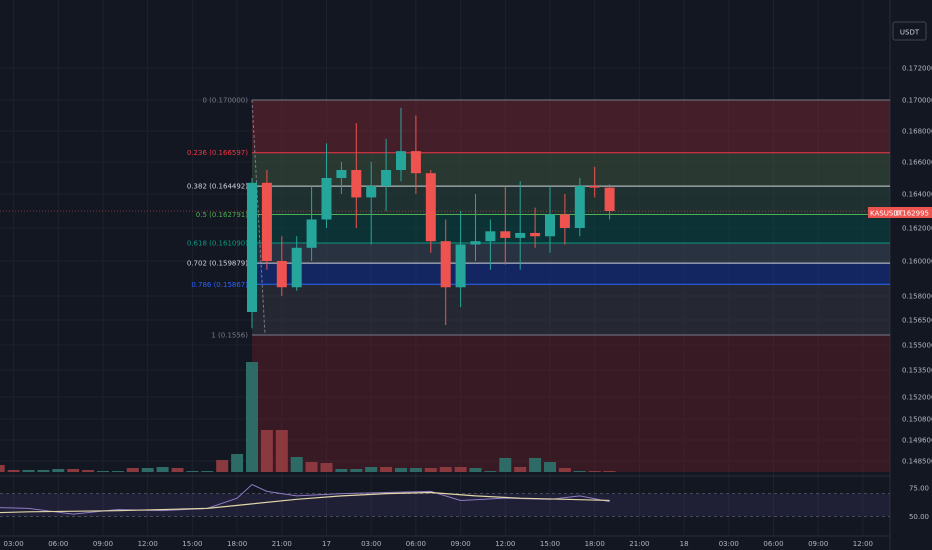 The image size is (932, 550). I want to click on price-tag-value: 0.162995, so click(912, 214).